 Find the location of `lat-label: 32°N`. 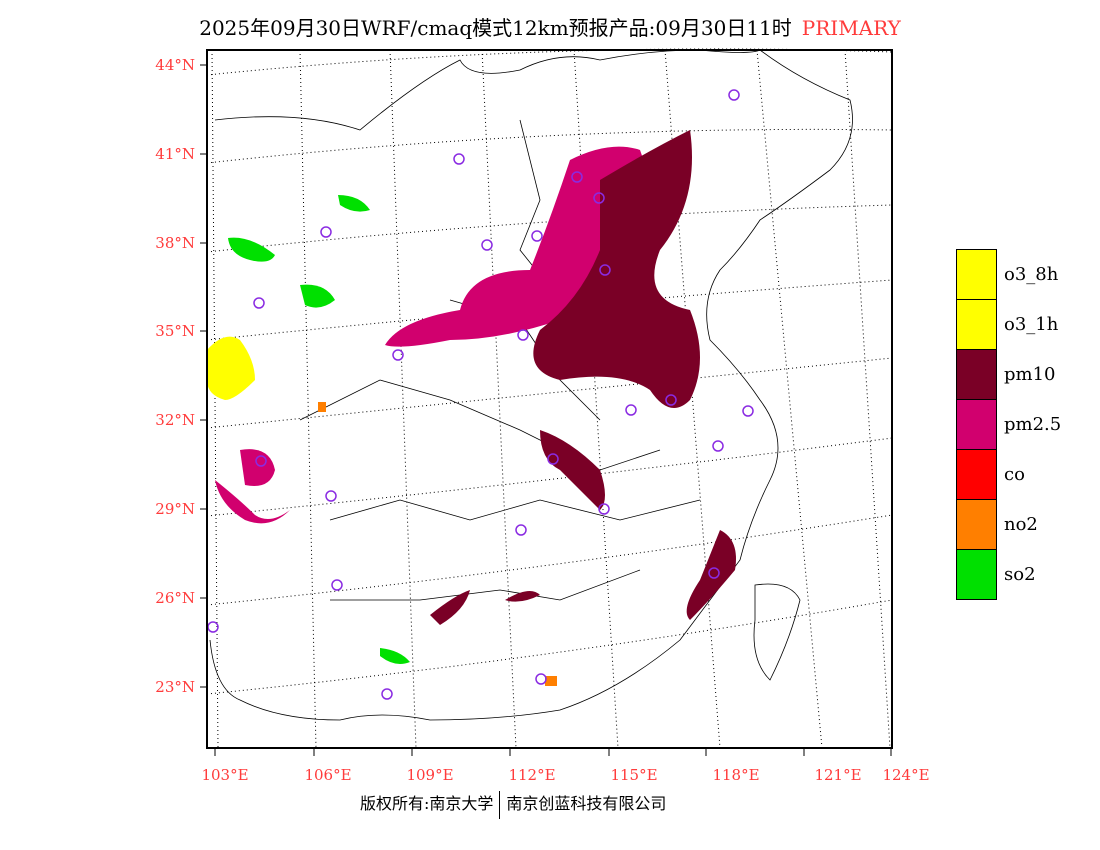

lat-label: 32°N is located at coordinates (175, 420).